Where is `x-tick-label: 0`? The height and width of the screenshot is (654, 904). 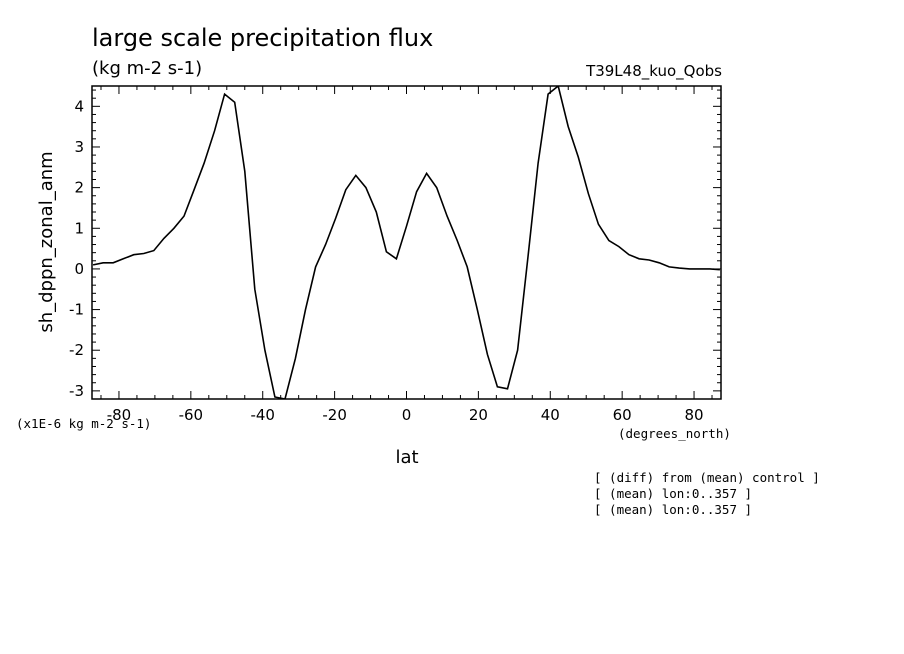 x-tick-label: 0 is located at coordinates (407, 415).